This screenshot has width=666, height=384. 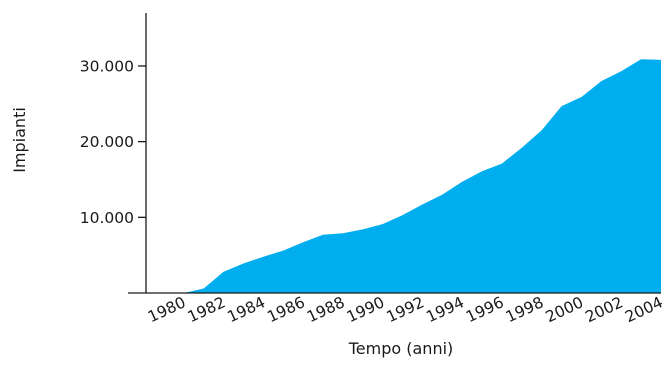 I want to click on y-axis-title: Impianti, so click(x=19, y=140).